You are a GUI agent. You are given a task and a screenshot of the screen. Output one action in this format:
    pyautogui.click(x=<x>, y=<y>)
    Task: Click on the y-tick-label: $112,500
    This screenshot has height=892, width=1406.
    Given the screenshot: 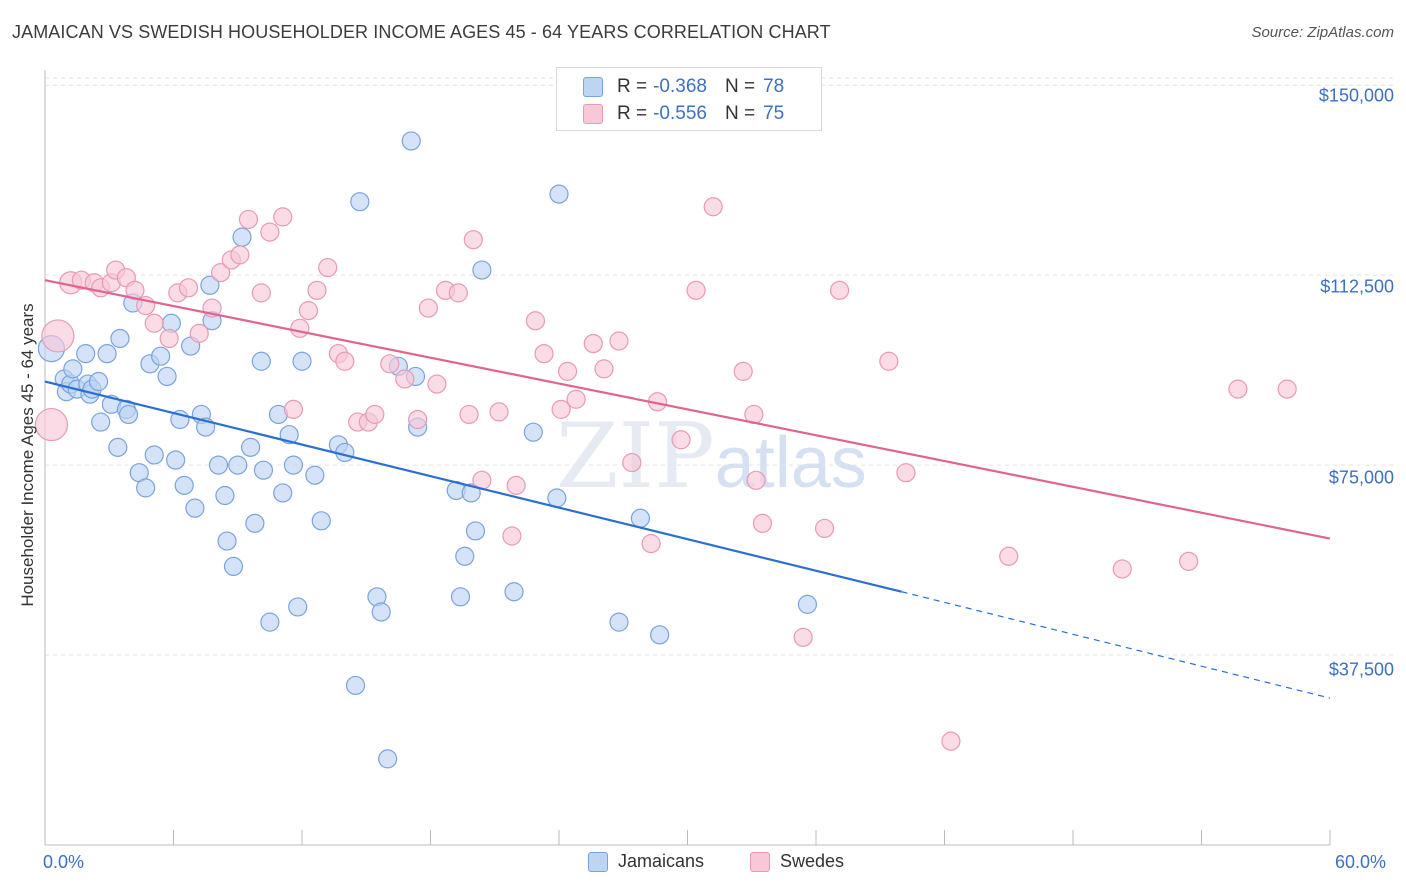 What is the action you would take?
    pyautogui.click(x=1357, y=286)
    